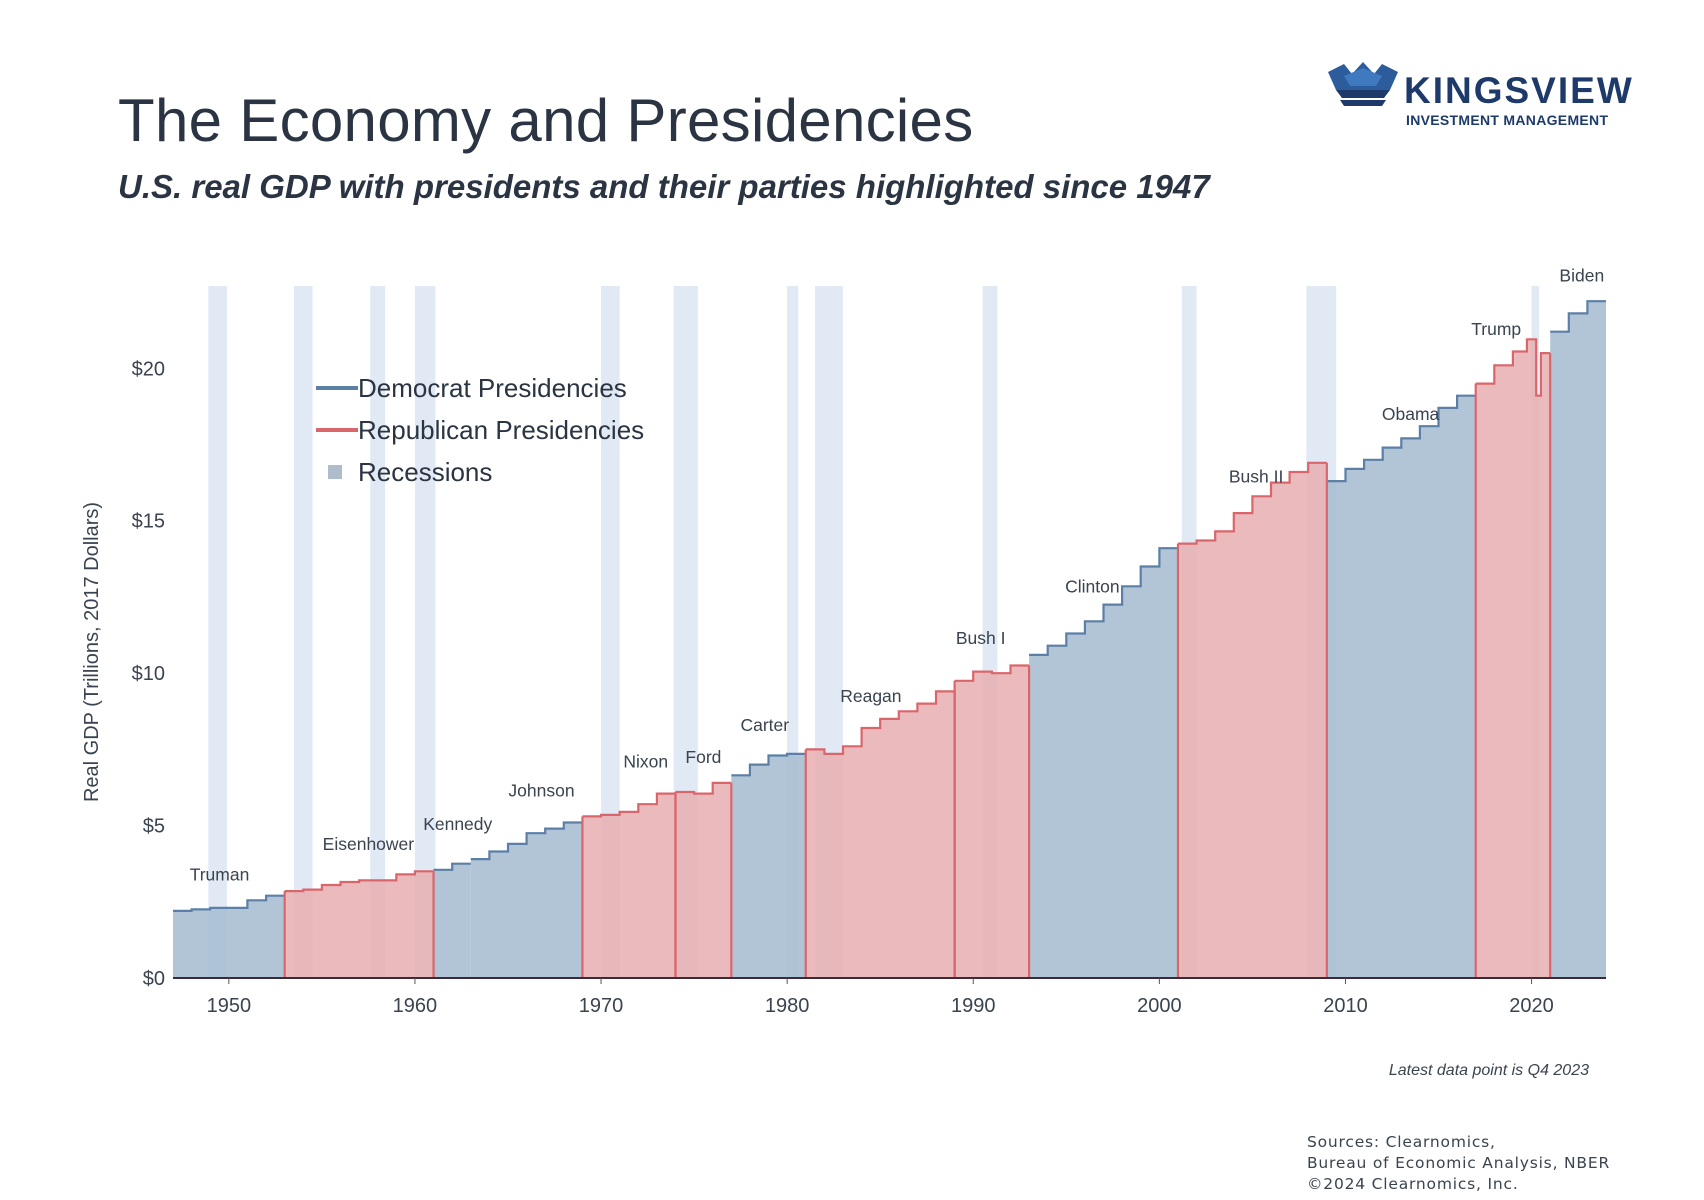 This screenshot has height=1200, width=1704. What do you see at coordinates (369, 844) in the screenshot?
I see `president-label: Eisenhower` at bounding box center [369, 844].